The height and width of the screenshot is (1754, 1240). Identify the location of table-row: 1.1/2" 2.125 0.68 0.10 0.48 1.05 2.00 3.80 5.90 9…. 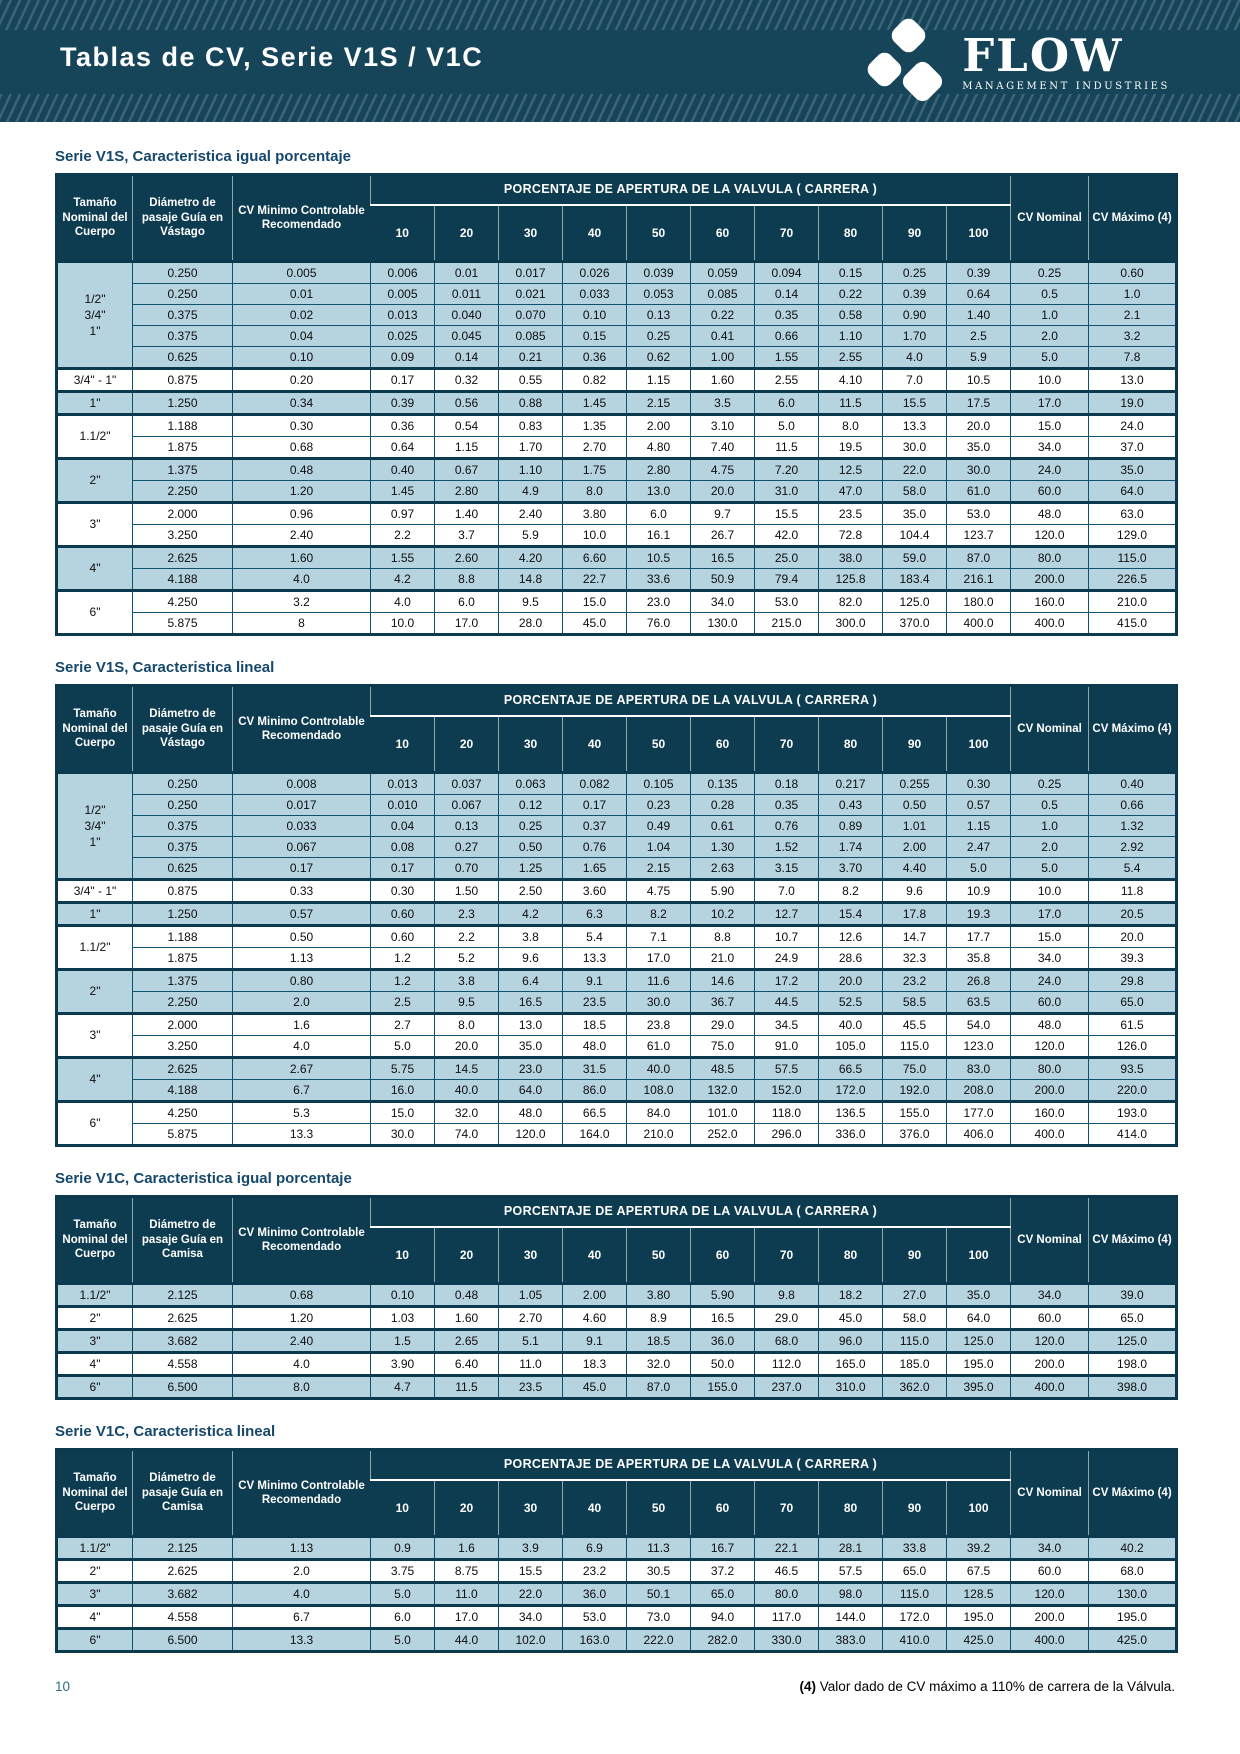
(617, 1294).